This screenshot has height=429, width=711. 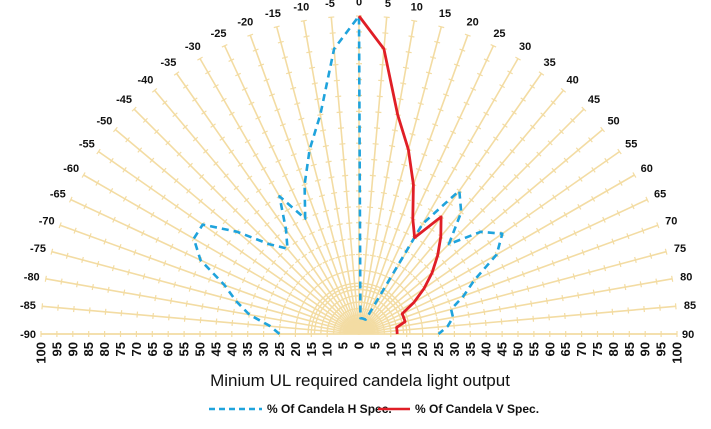 I want to click on angle-tick-label: -15, so click(x=273, y=14).